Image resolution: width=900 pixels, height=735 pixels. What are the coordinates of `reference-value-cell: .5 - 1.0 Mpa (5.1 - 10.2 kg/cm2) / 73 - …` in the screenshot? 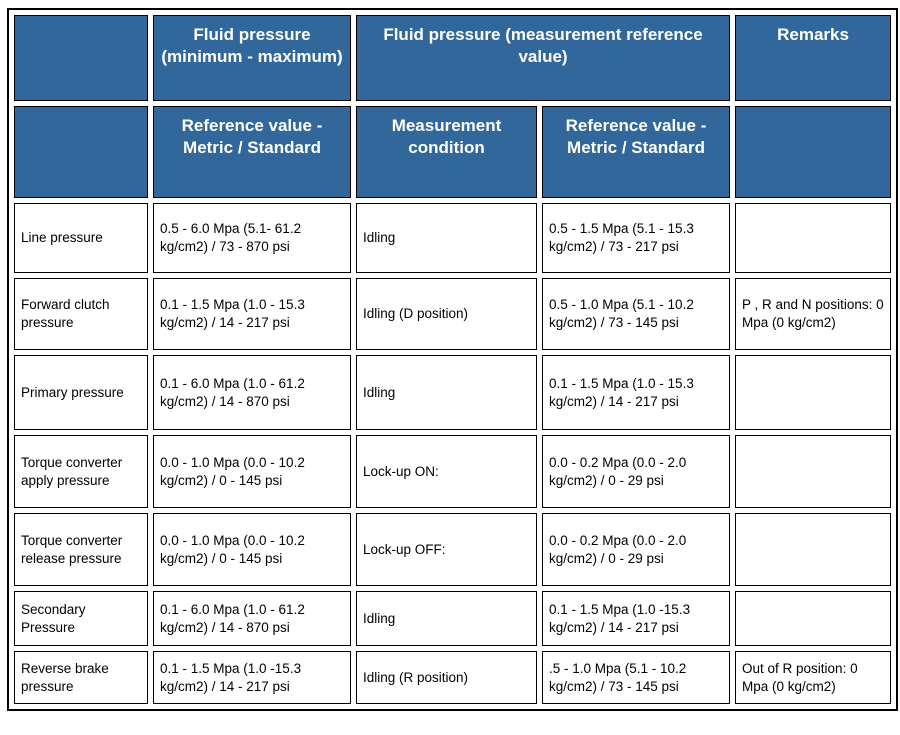 It's located at (636, 677).